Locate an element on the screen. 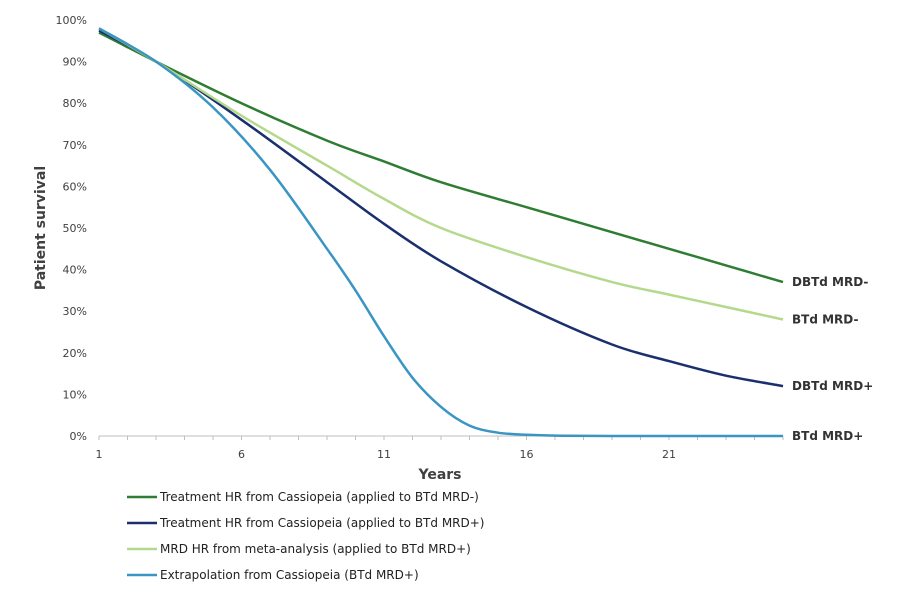  x-tick-label: 16 is located at coordinates (527, 454).